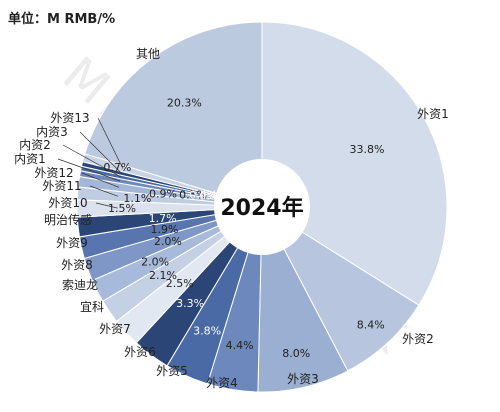 The image size is (500, 412). I want to click on slice-pct-外资11: 1.1%, so click(137, 198).